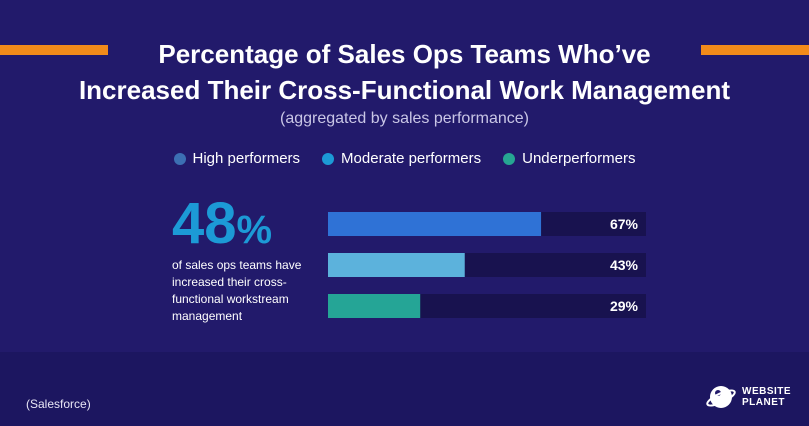 The width and height of the screenshot is (809, 426). What do you see at coordinates (509, 158) in the screenshot?
I see `legend-swatch-under` at bounding box center [509, 158].